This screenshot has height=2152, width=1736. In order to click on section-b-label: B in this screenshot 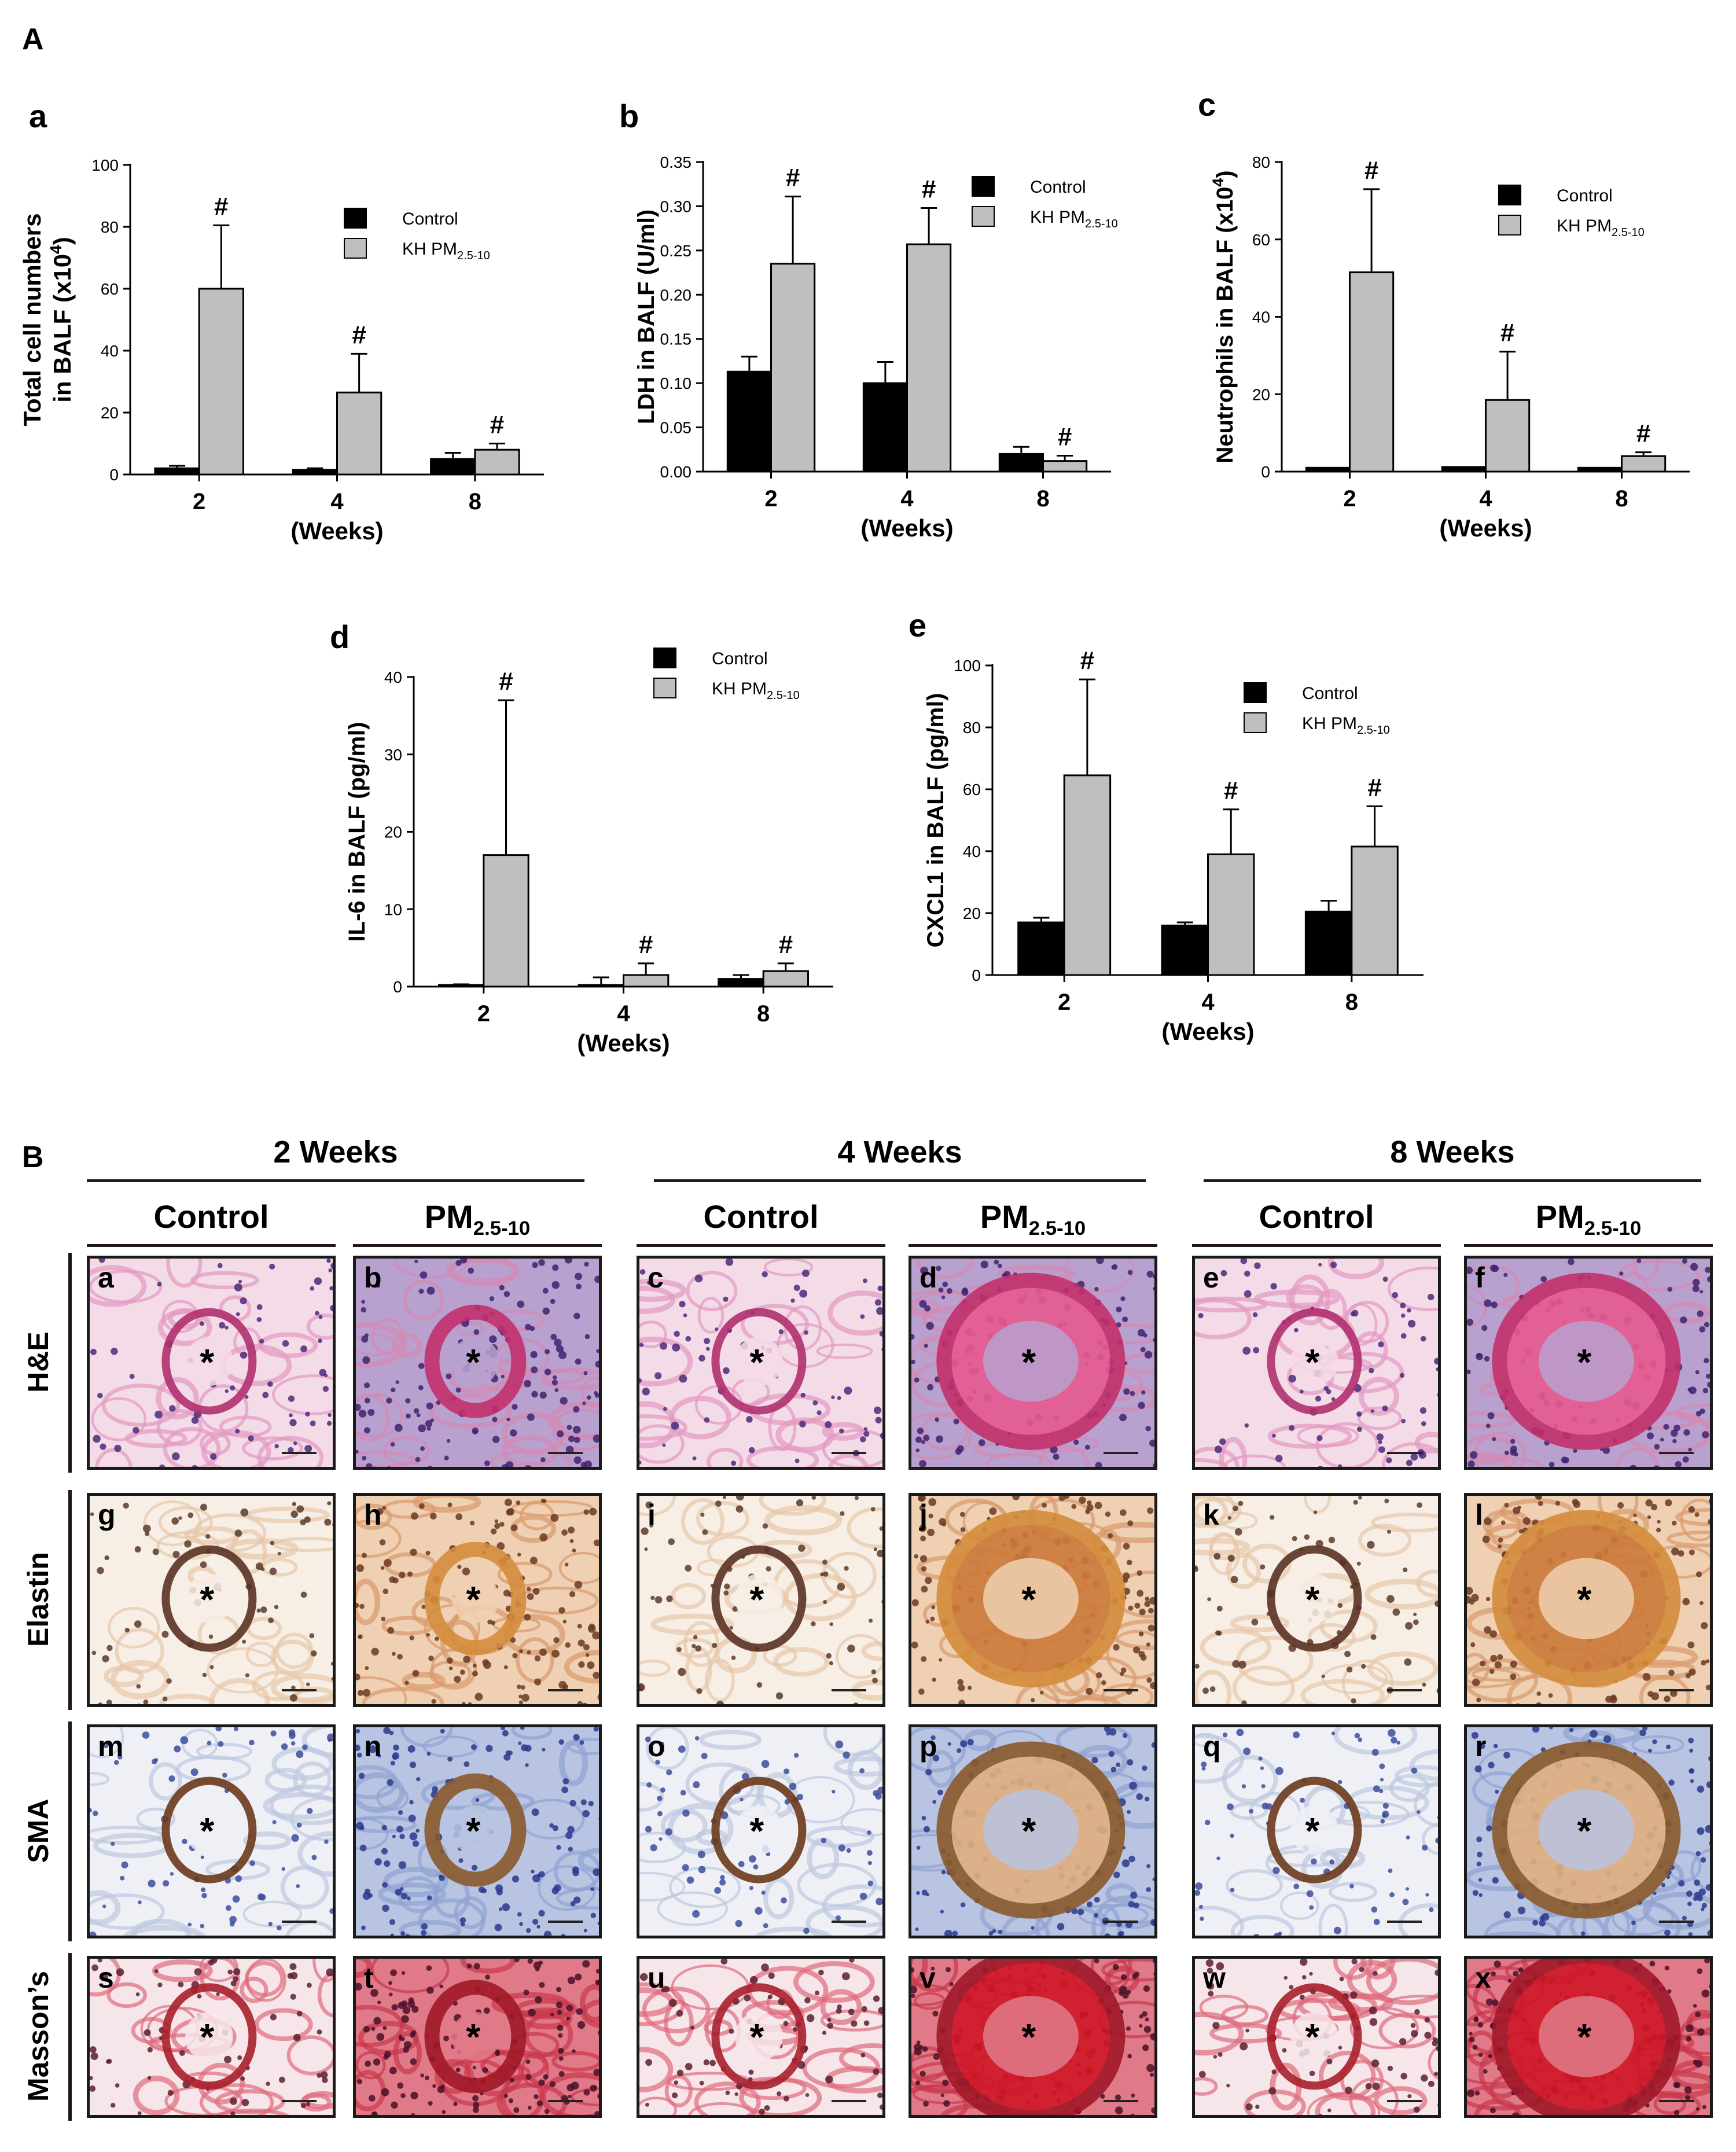, I will do `click(33, 1157)`.